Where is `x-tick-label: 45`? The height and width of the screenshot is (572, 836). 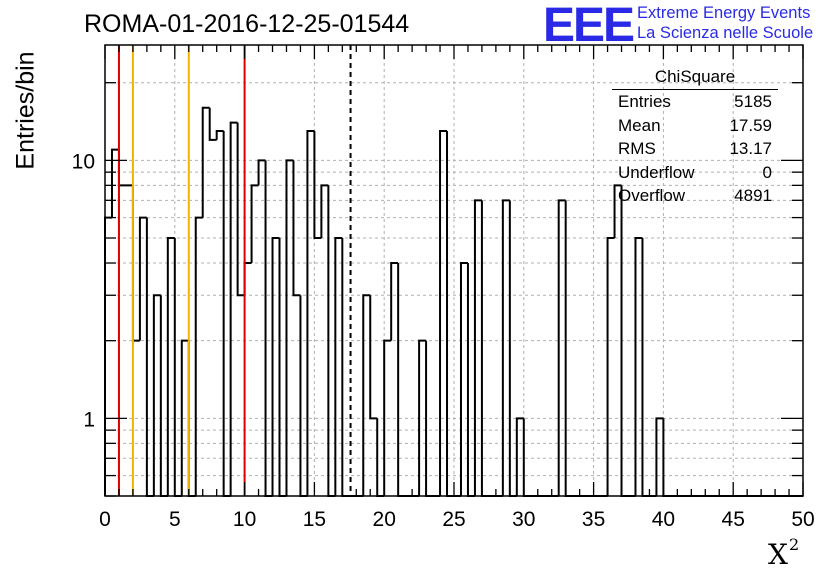 x-tick-label: 45 is located at coordinates (733, 519).